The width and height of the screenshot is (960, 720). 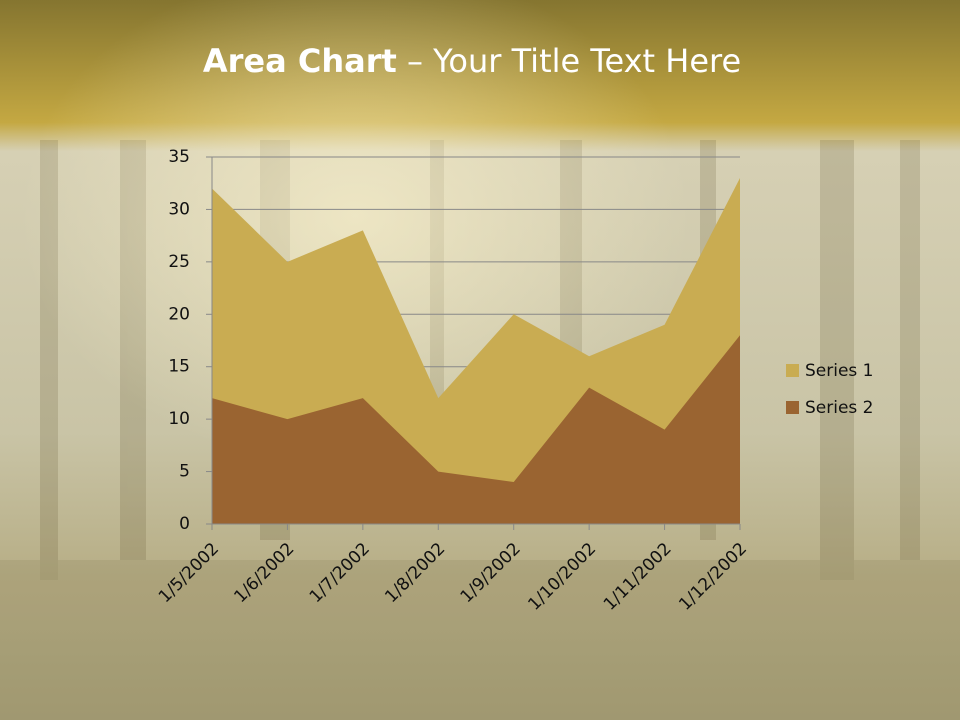 I want to click on y-tick-label: 15, so click(x=179, y=367).